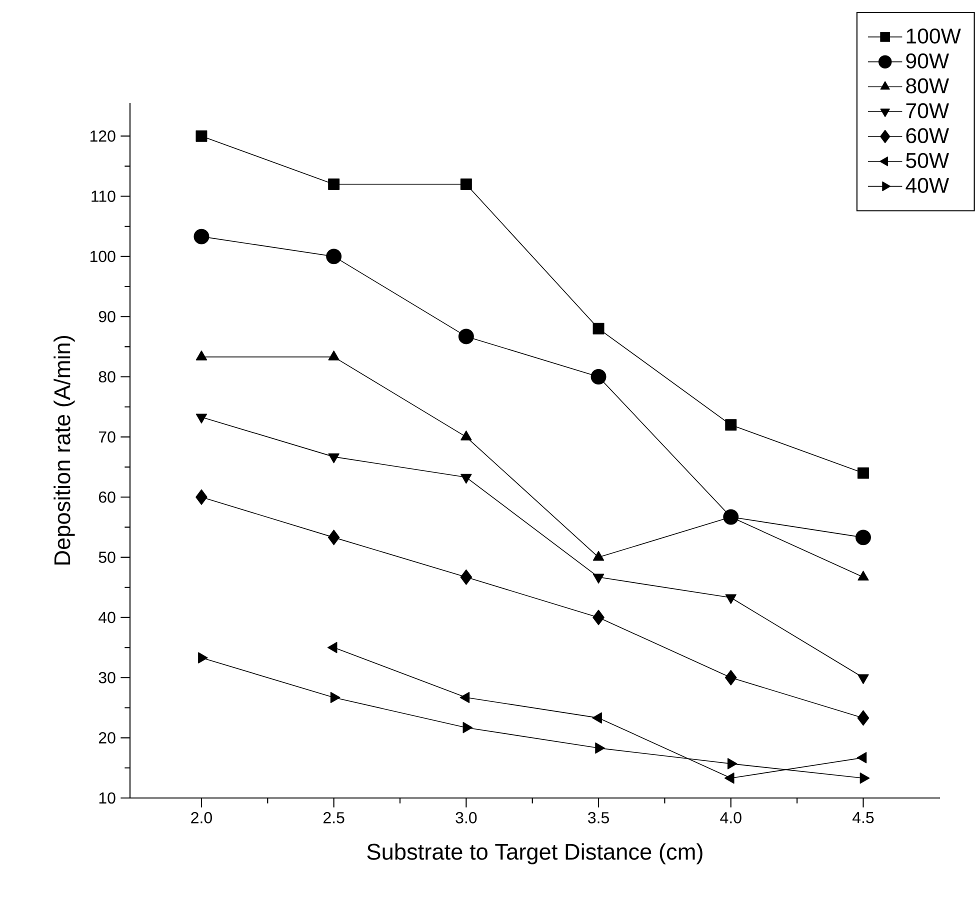 The width and height of the screenshot is (979, 903). What do you see at coordinates (201, 818) in the screenshot?
I see `x-tick-label: 2.0` at bounding box center [201, 818].